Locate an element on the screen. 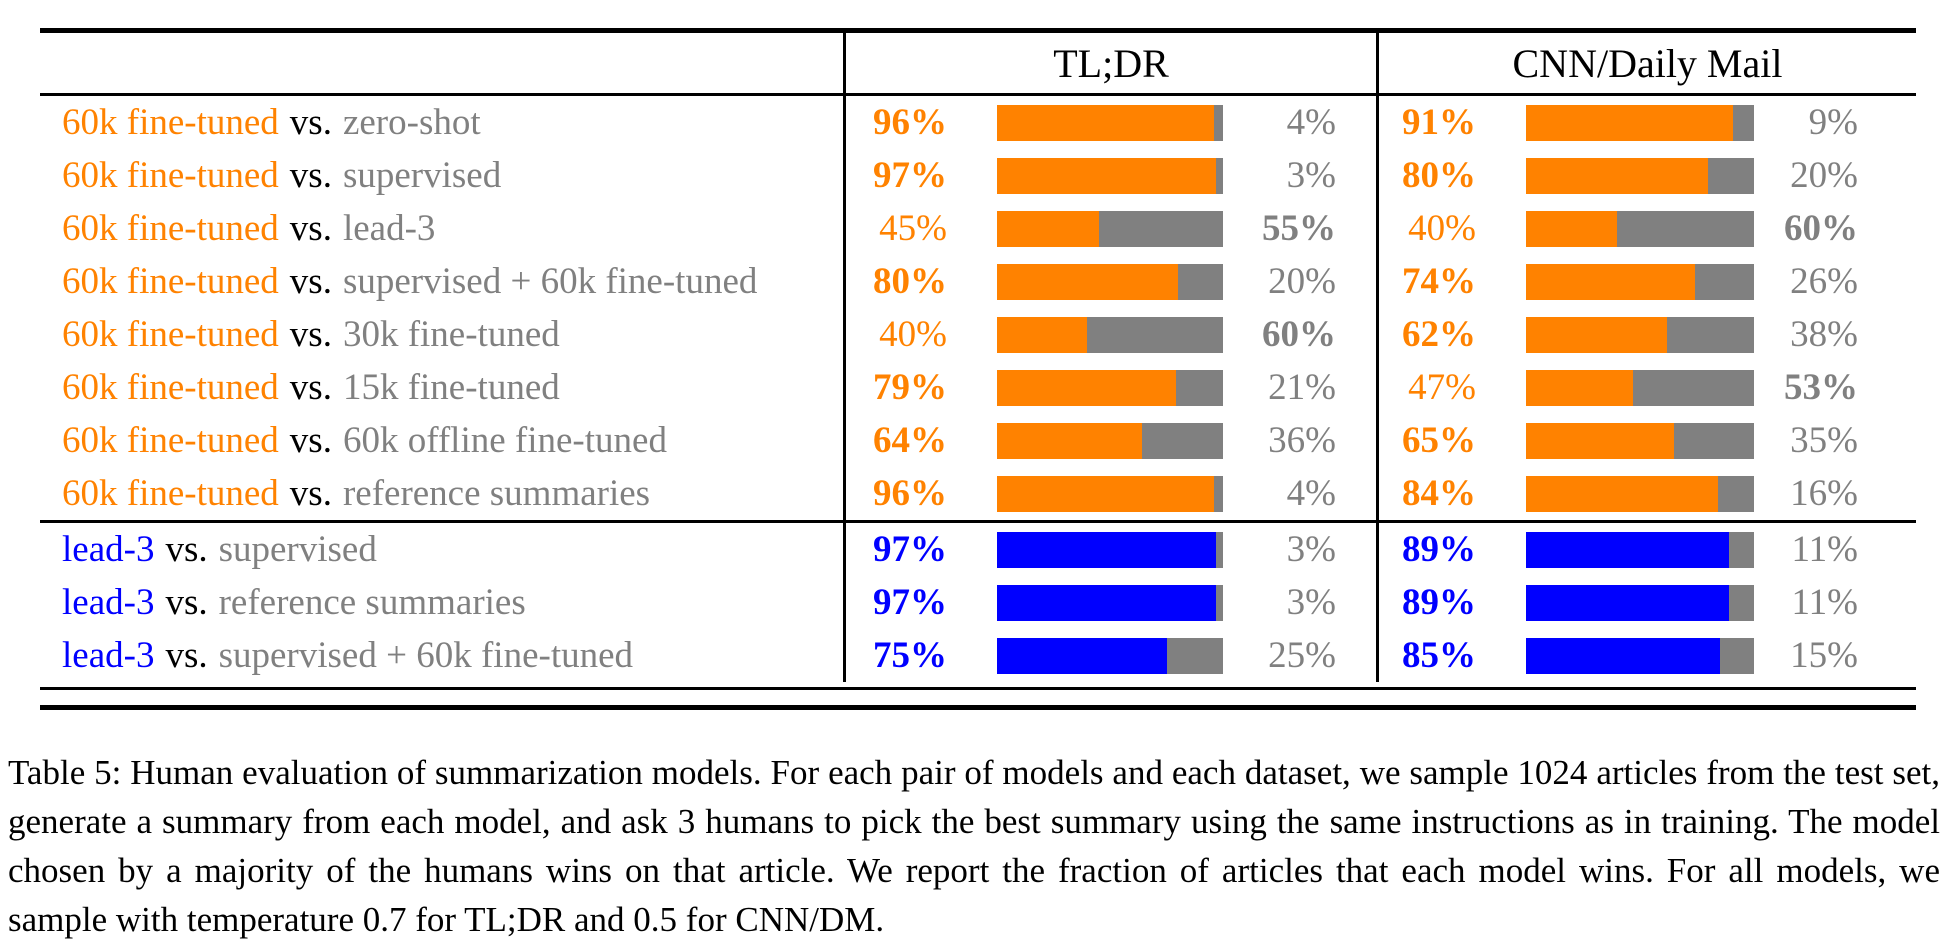 The width and height of the screenshot is (1952, 948). cnndm-cell: 47% 53% is located at coordinates (1646, 387).